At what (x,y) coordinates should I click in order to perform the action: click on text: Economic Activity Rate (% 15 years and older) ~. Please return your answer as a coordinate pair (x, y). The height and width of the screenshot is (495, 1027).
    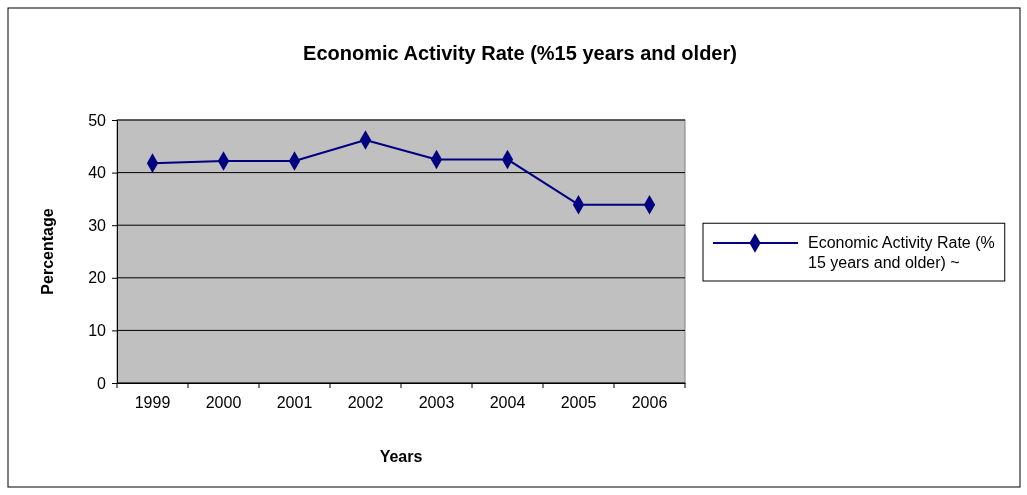
    Looking at the image, I should click on (901, 252).